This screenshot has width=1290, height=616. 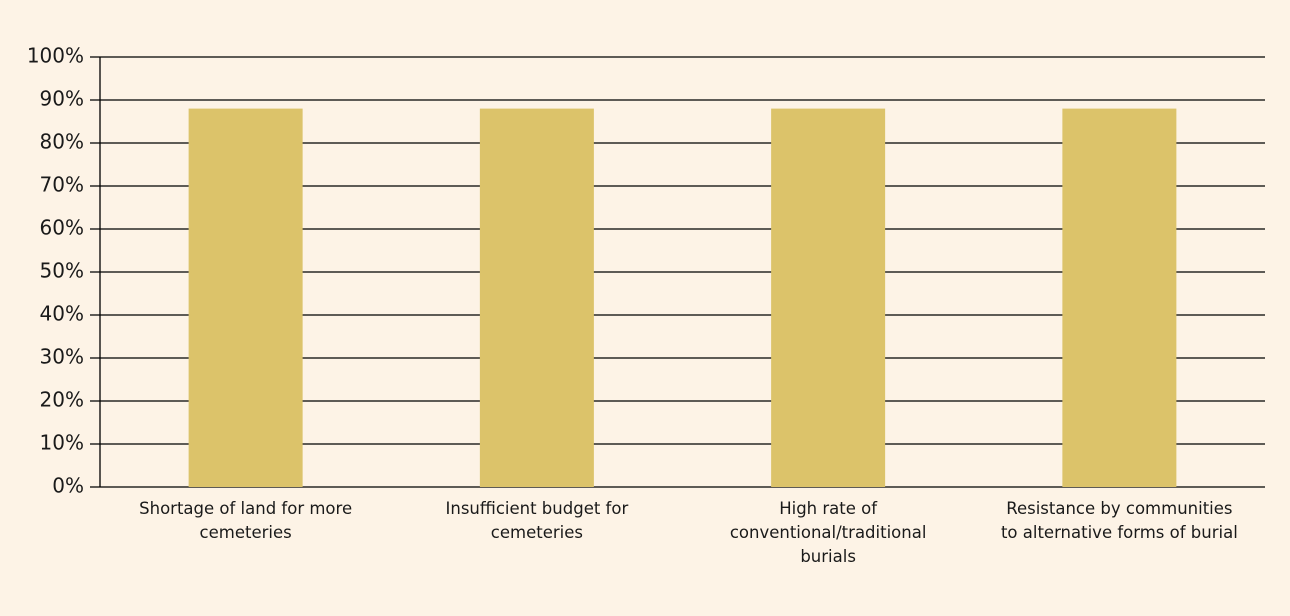 I want to click on y-tick-label: 100%, so click(x=55, y=56).